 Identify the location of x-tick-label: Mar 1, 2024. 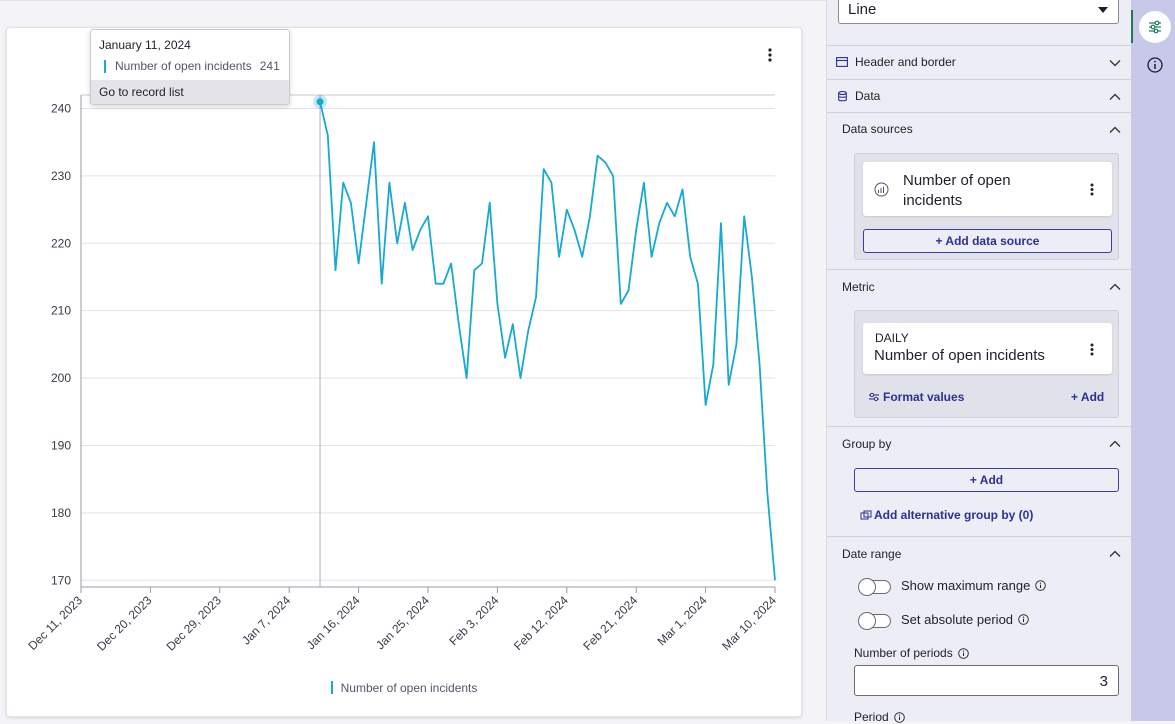
(682, 620).